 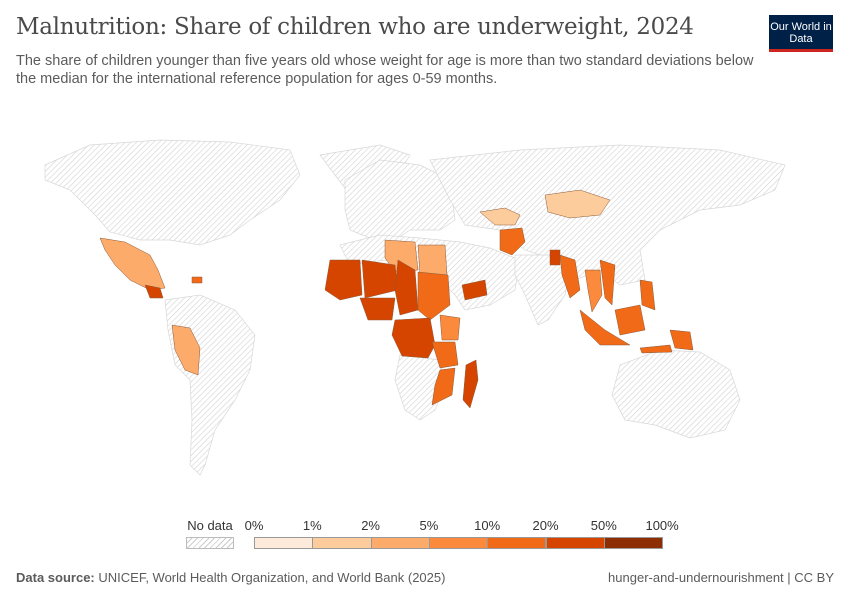 I want to click on legend-tick-label: 2%, so click(x=370, y=525).